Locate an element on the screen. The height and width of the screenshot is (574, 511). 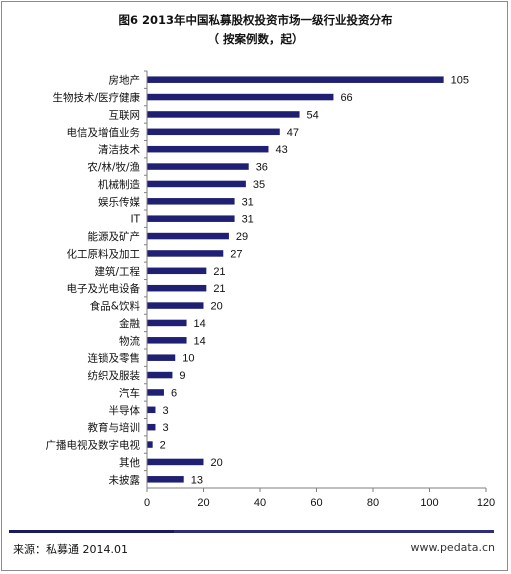
category-label: 连锁及零售 is located at coordinates (114, 358).